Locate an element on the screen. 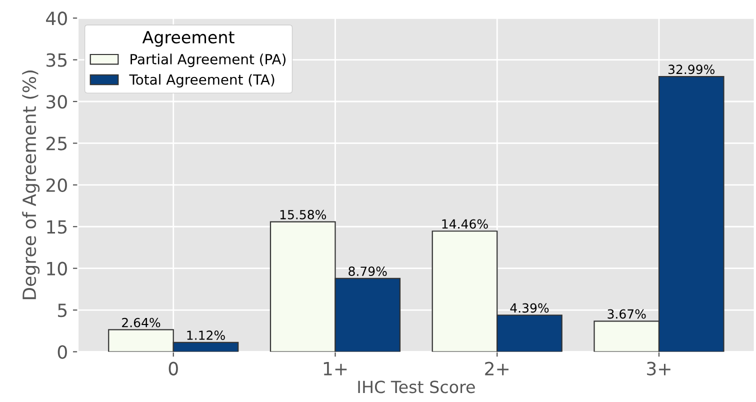 This screenshot has height=402, width=756. data-label: 15.58% is located at coordinates (303, 215).